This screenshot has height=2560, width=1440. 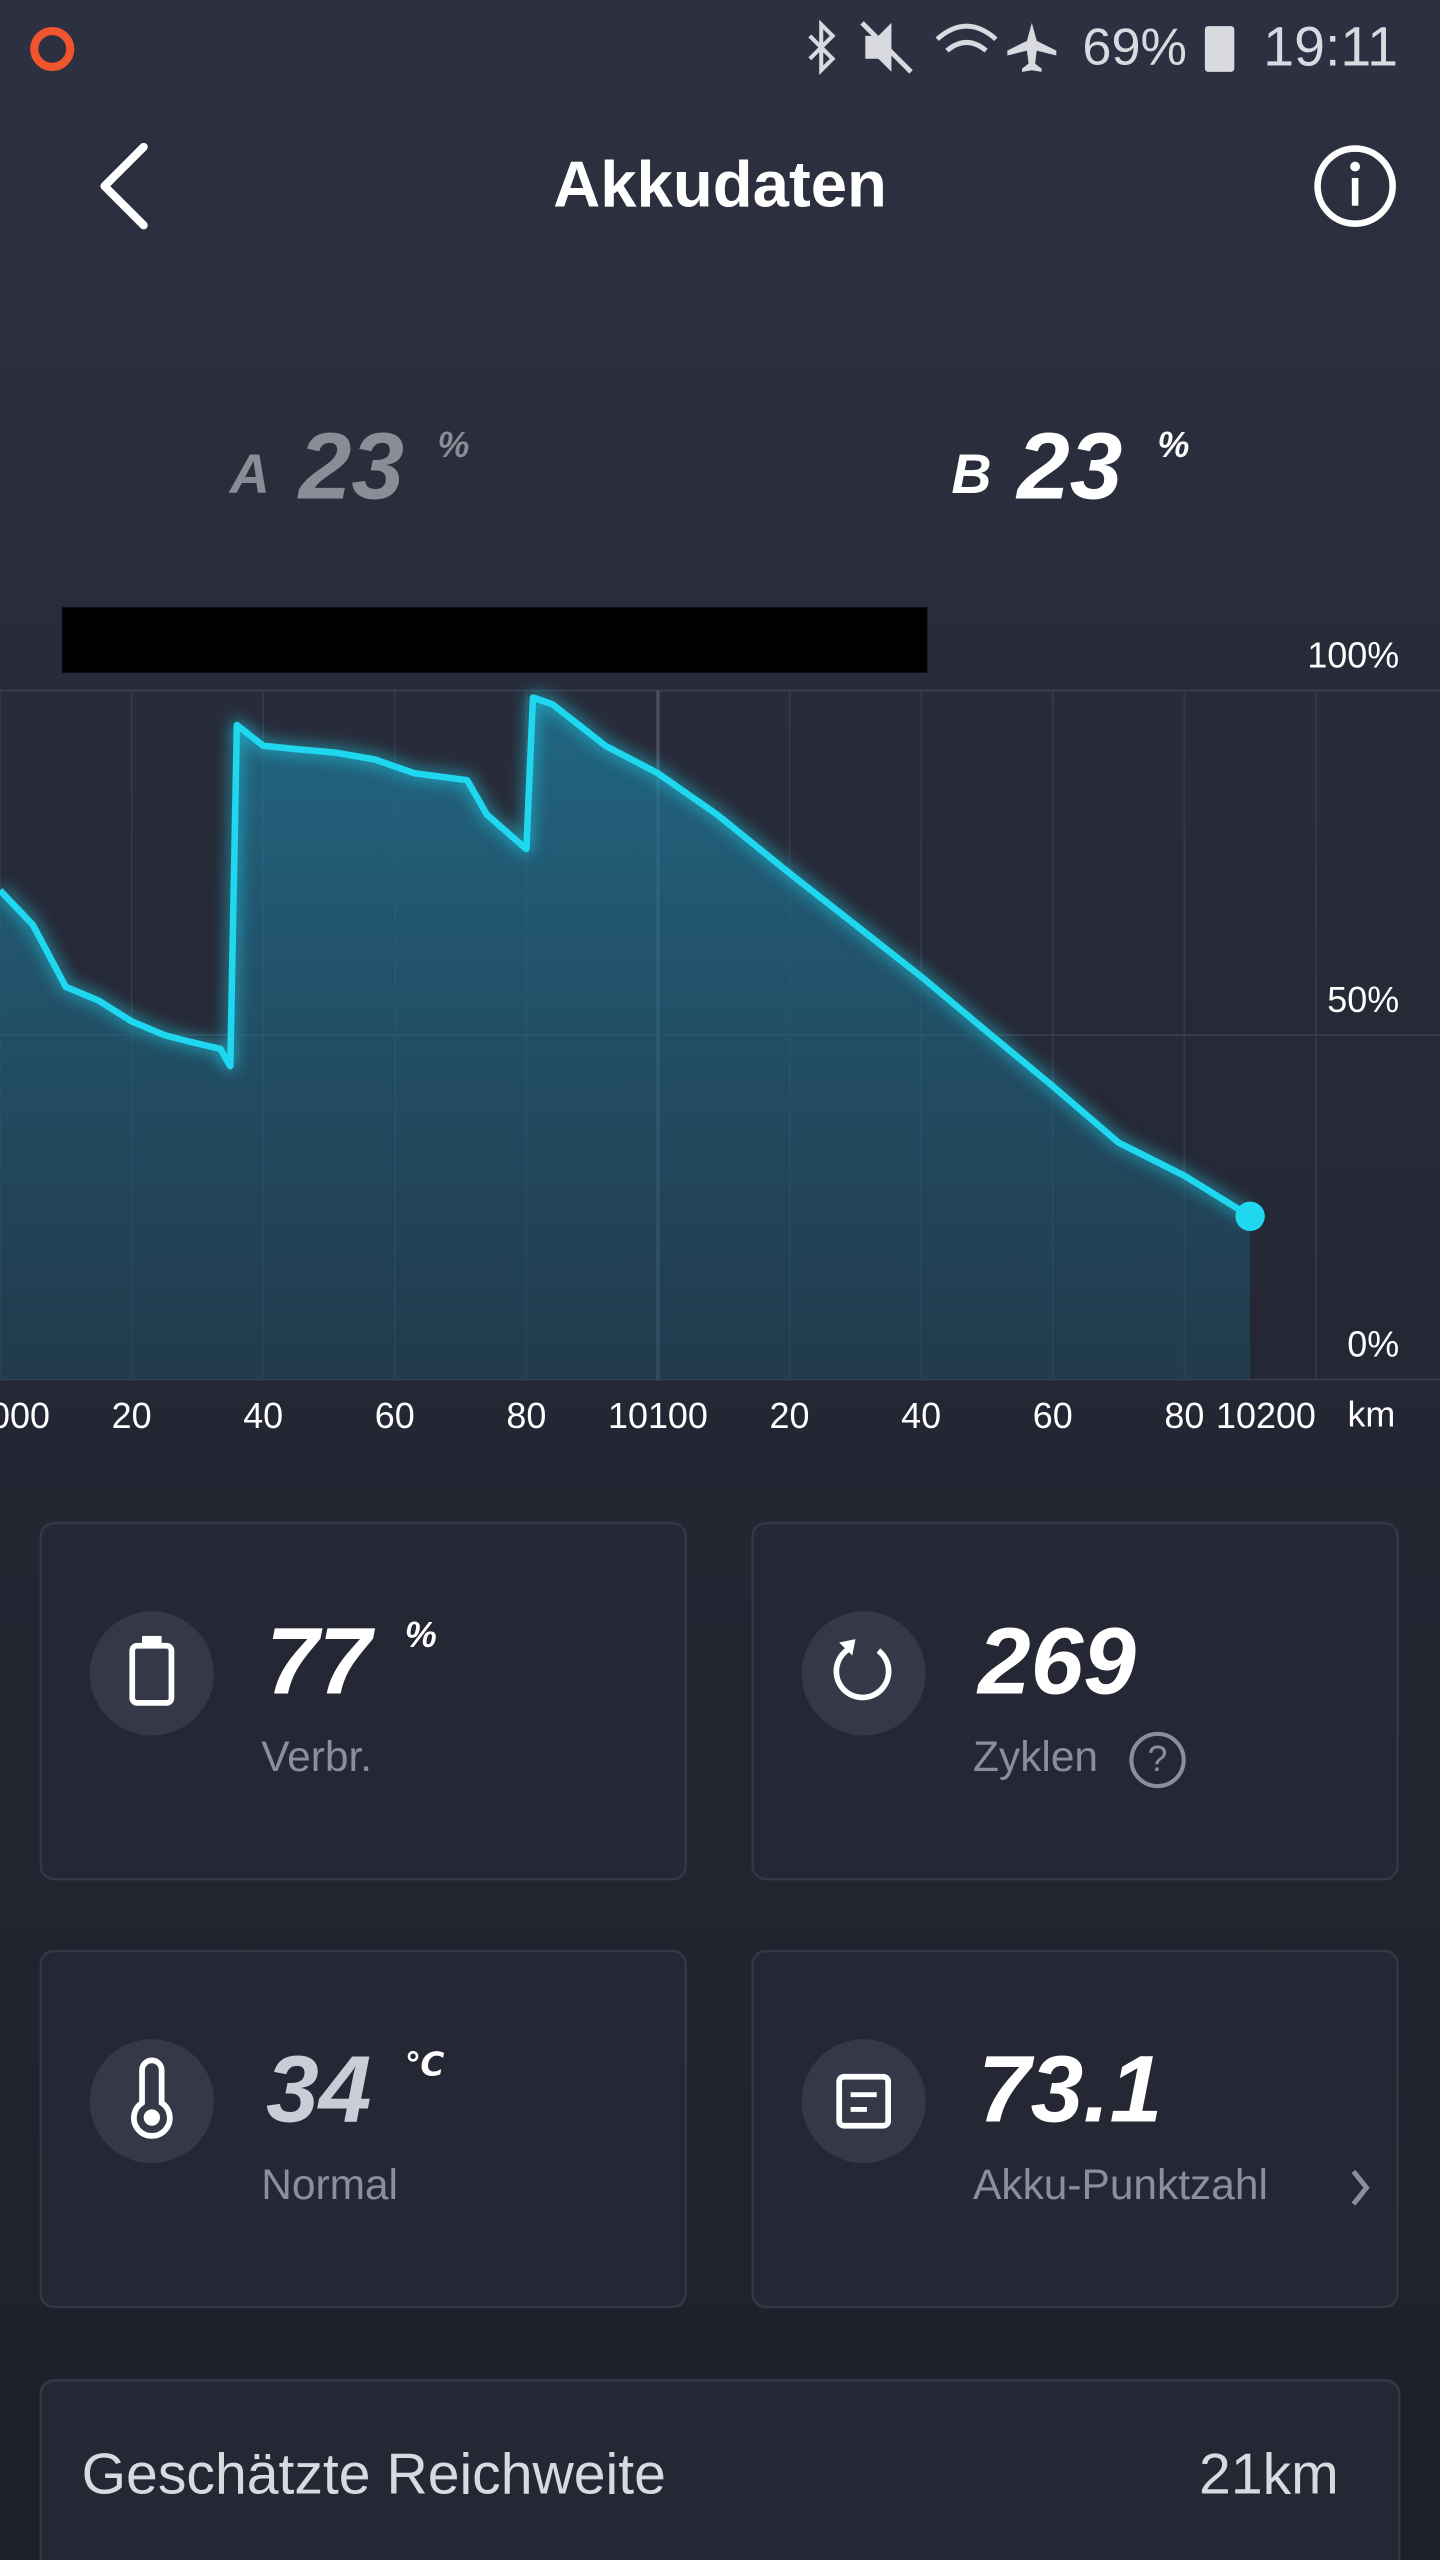 What do you see at coordinates (316, 1756) in the screenshot?
I see `stat-label: Verbr.` at bounding box center [316, 1756].